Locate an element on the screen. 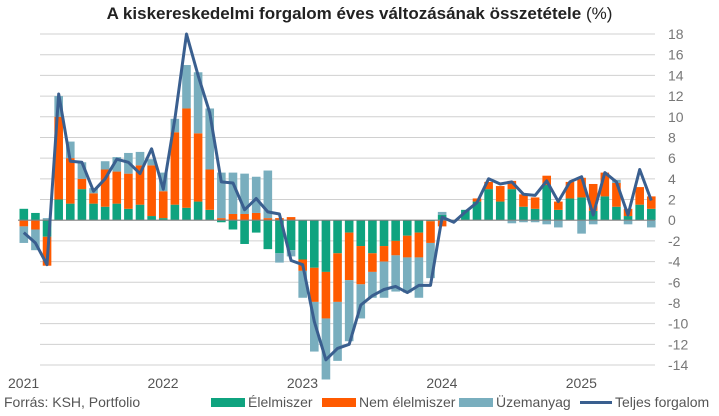 This screenshot has width=719, height=416. y-tick-label: 10 is located at coordinates (676, 117).